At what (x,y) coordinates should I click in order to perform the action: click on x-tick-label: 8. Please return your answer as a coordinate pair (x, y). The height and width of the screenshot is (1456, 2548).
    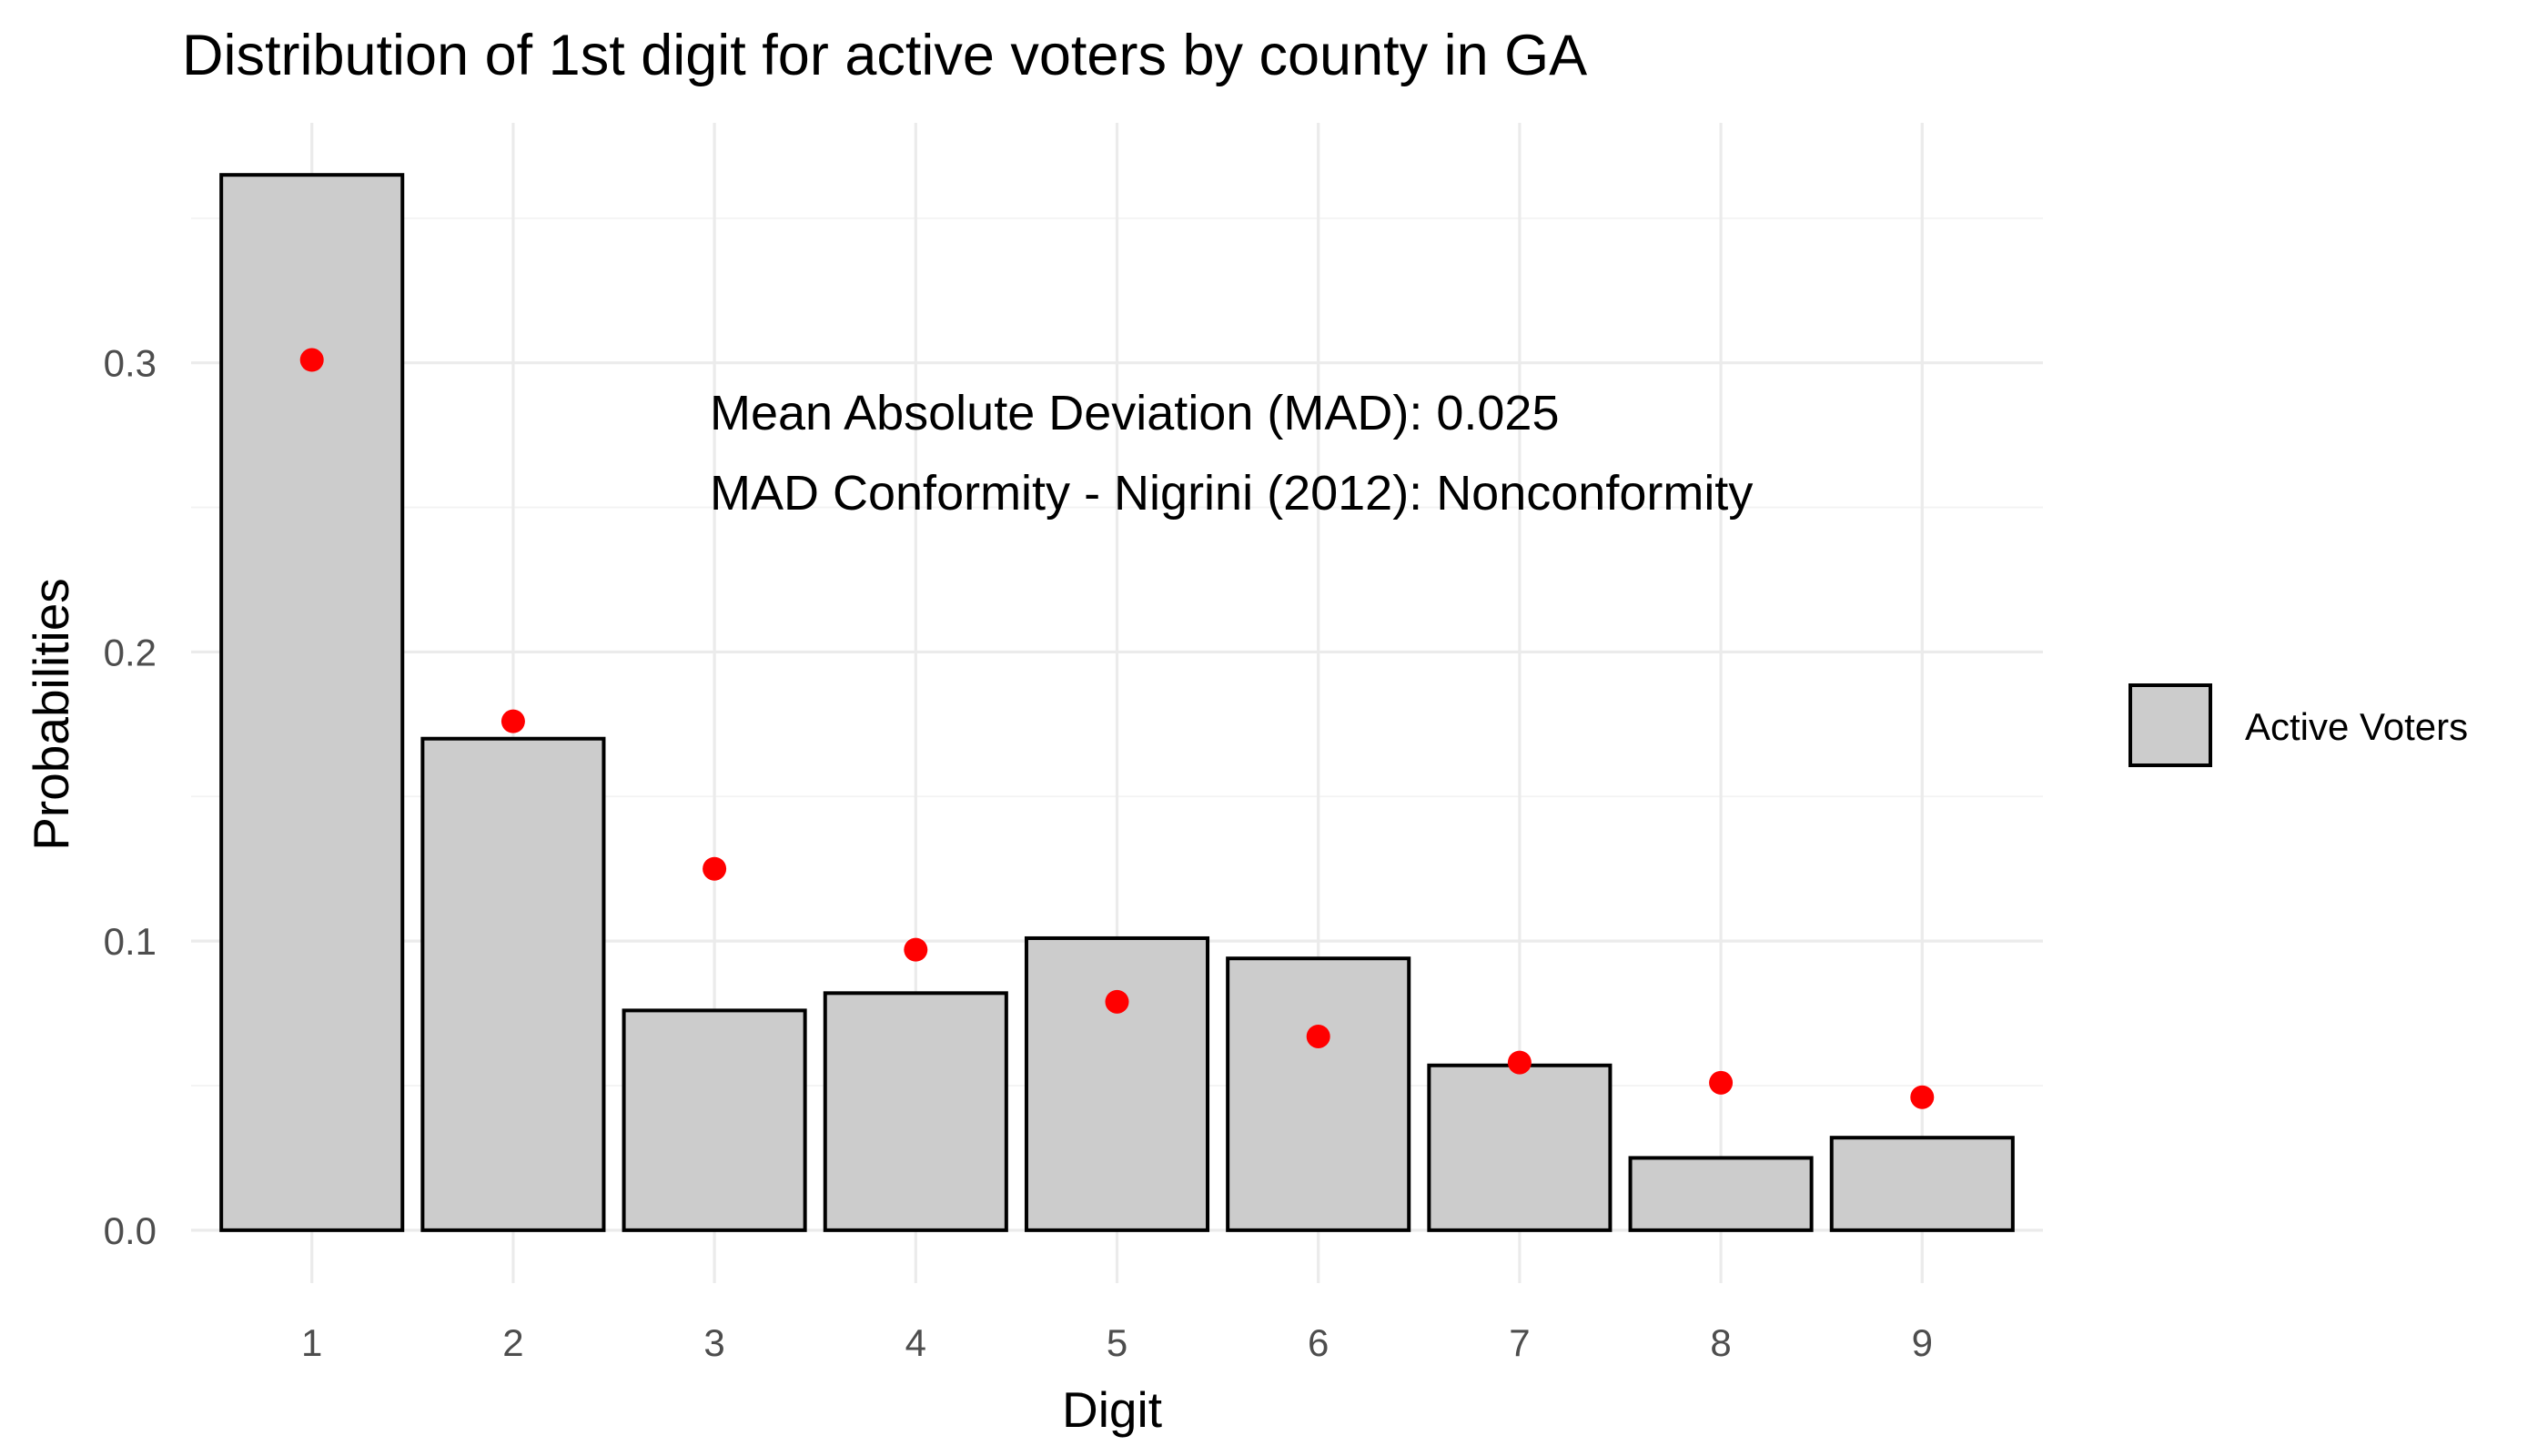
    Looking at the image, I should click on (1721, 1343).